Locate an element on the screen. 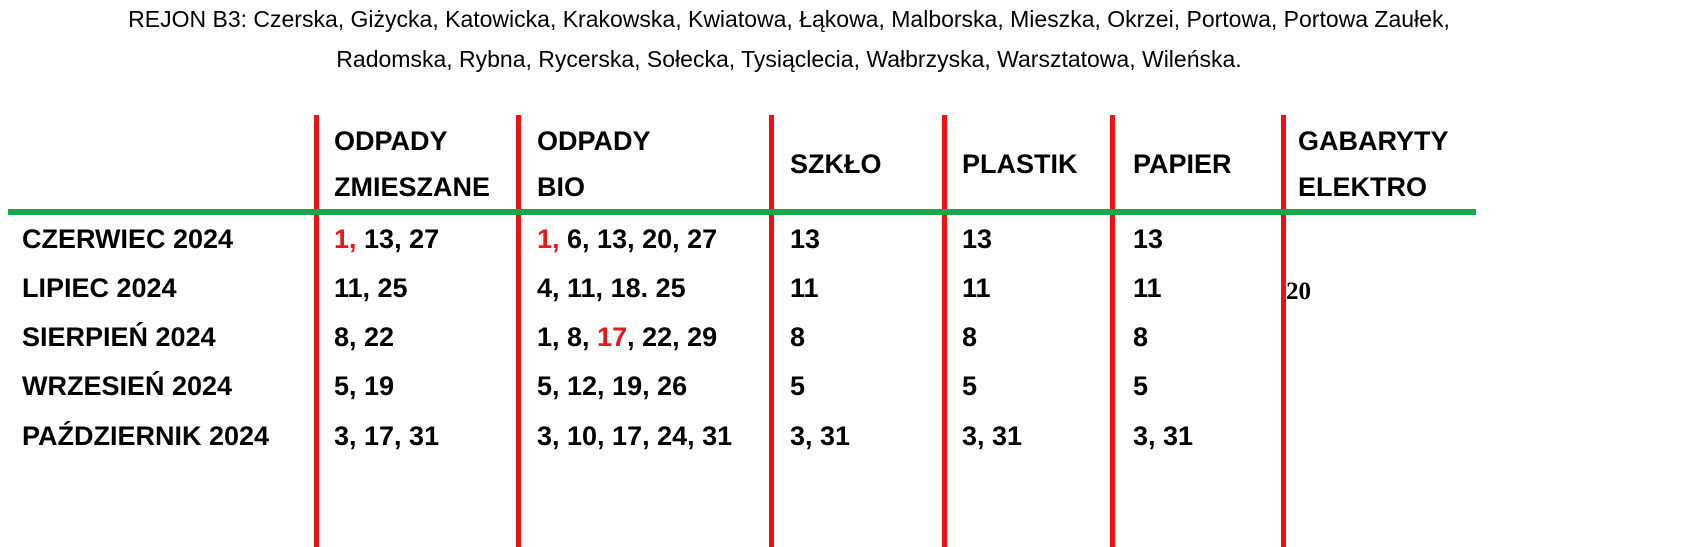 The width and height of the screenshot is (1698, 547). collection-dates: 20 is located at coordinates (1298, 290).